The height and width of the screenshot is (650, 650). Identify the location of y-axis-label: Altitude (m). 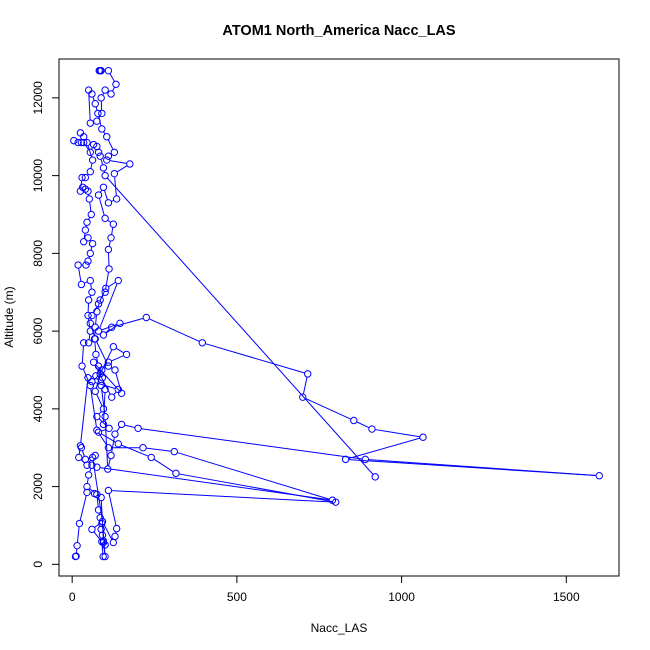
(9, 316).